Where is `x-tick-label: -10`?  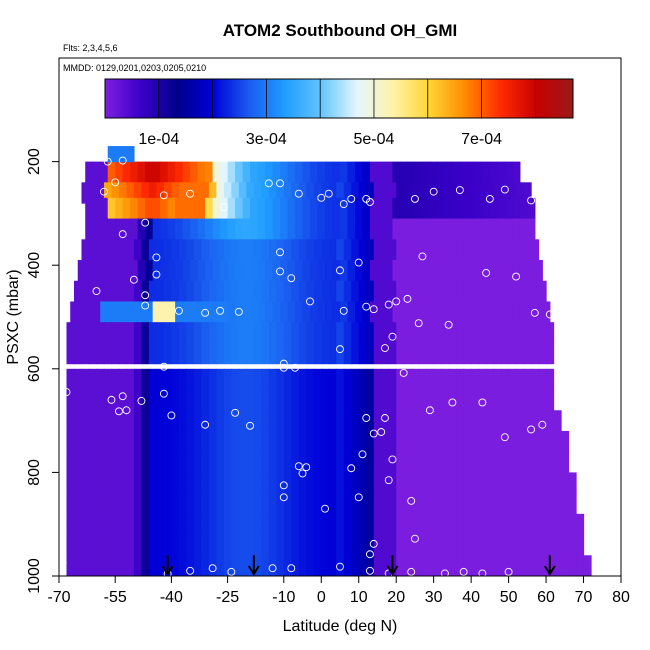 x-tick-label: -10 is located at coordinates (283, 597).